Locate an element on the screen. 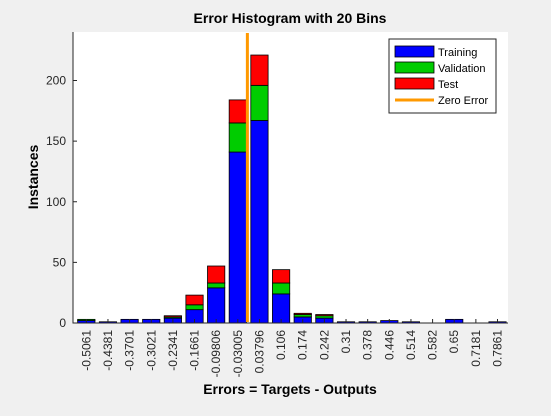 This screenshot has height=416, width=551. x-tick-label-12: 0.31 is located at coordinates (346, 342).